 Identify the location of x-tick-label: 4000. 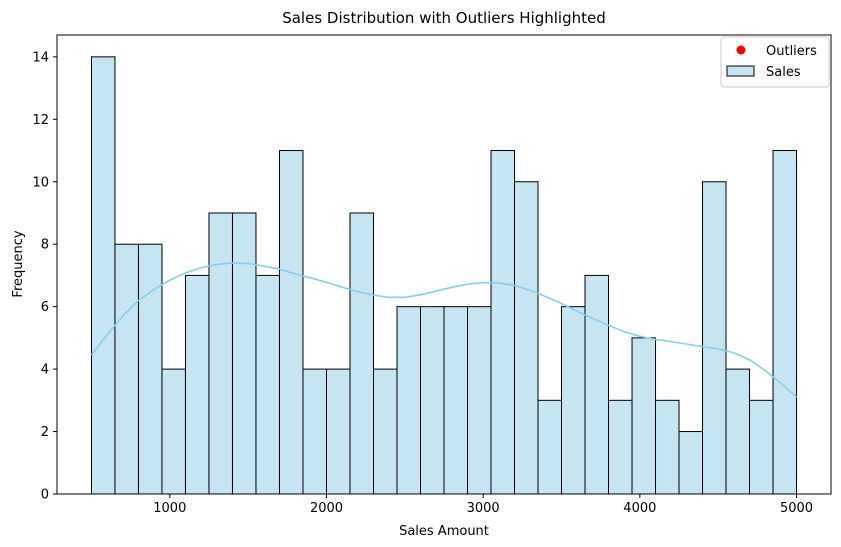
(639, 508).